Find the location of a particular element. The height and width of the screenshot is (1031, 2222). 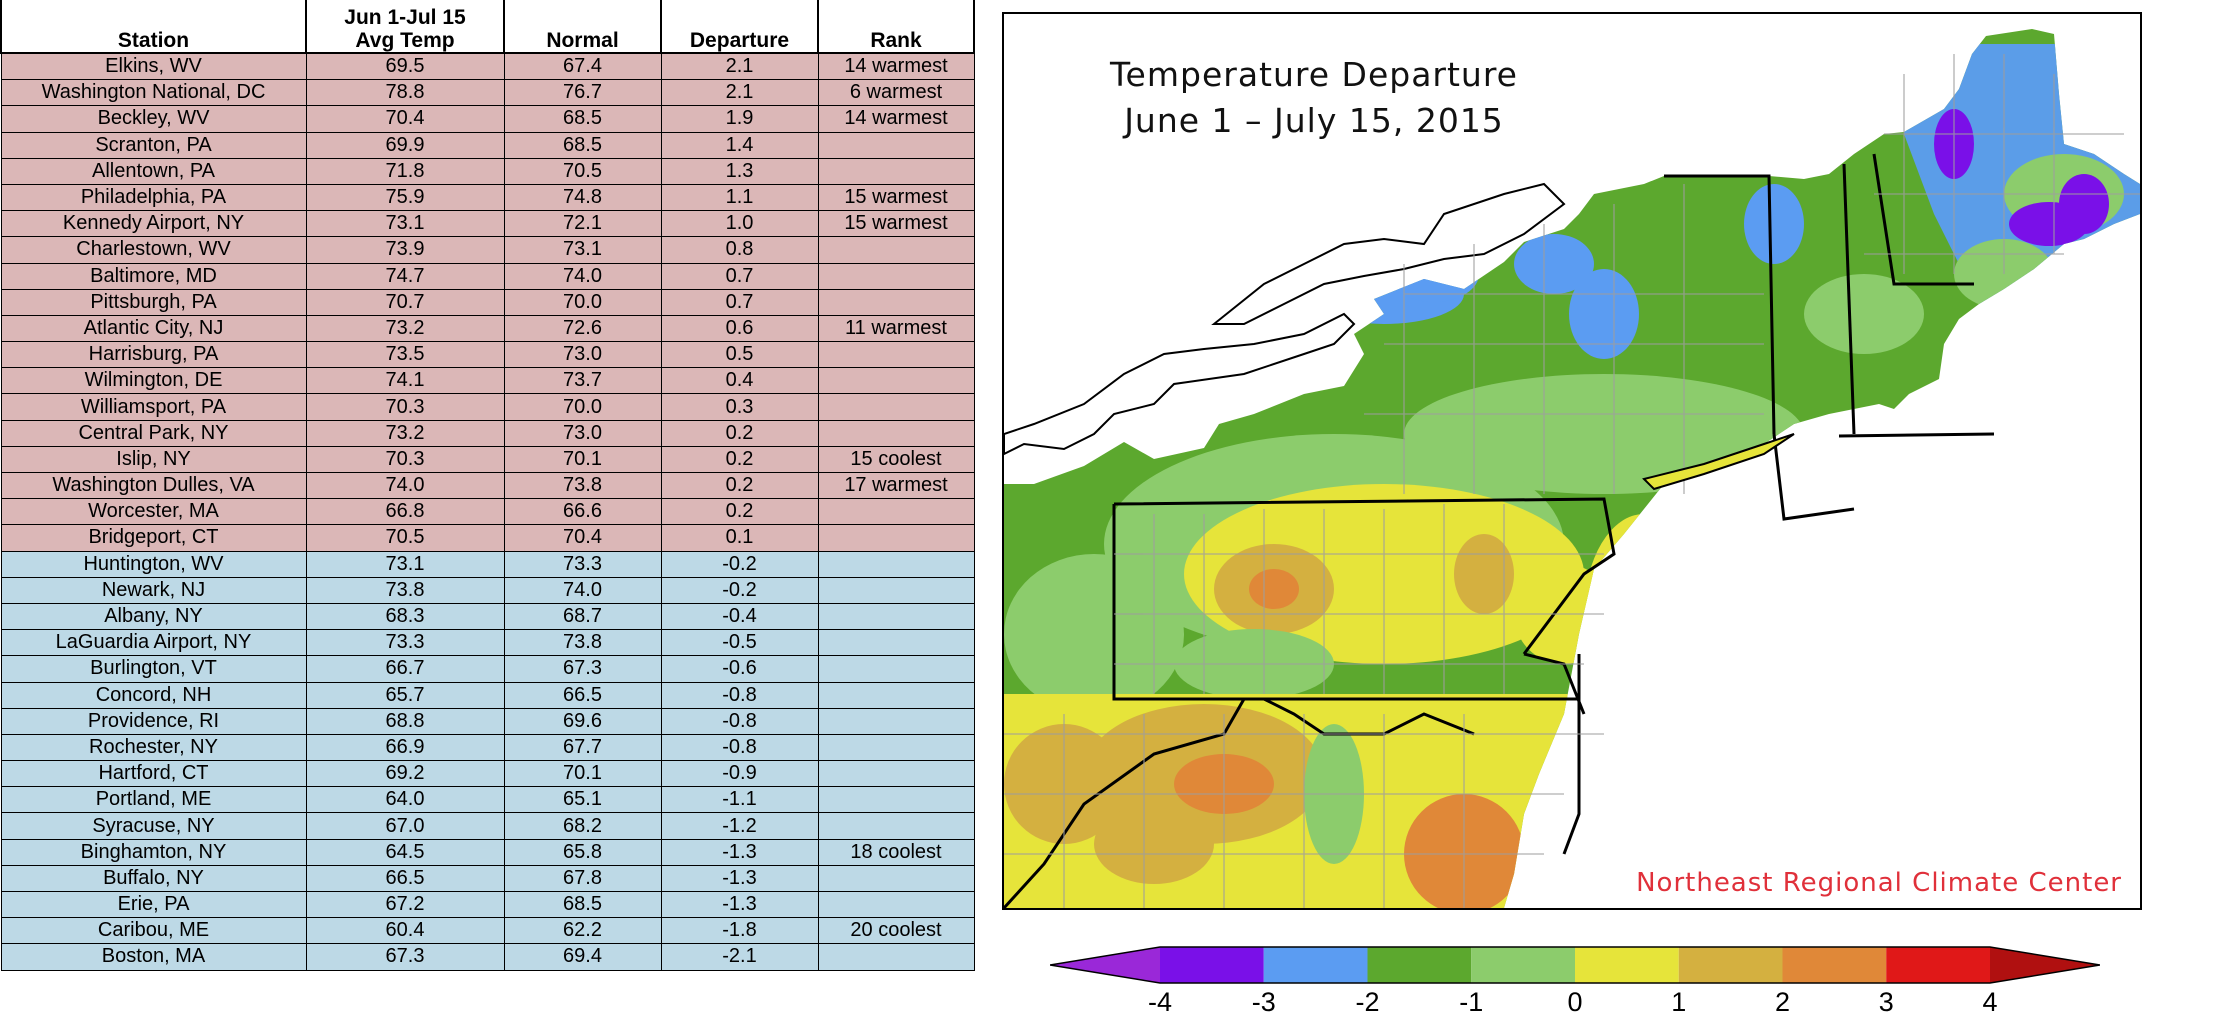

cell-normal: 67.4 is located at coordinates (582, 66).